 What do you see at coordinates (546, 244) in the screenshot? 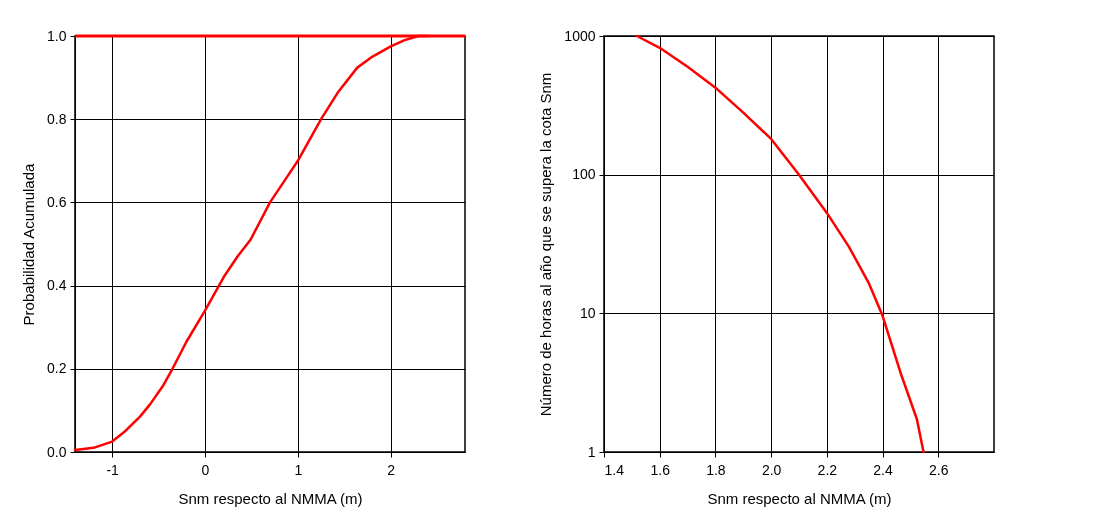
I see `y-axis-title: Número de horas al año que se supera la cota Snm` at bounding box center [546, 244].